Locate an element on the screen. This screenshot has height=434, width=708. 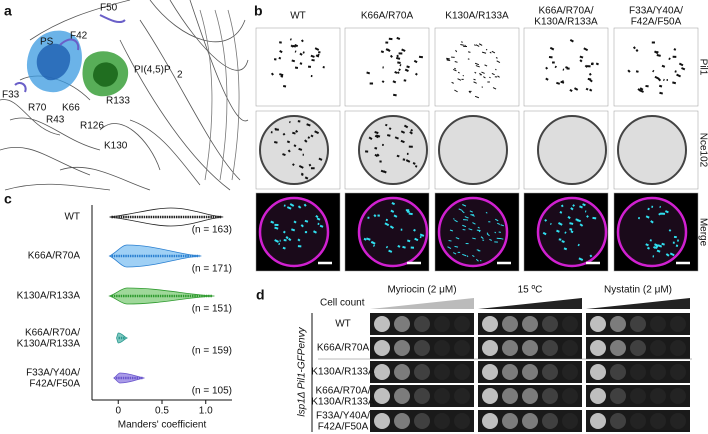
panel-label: d is located at coordinates (260, 295).